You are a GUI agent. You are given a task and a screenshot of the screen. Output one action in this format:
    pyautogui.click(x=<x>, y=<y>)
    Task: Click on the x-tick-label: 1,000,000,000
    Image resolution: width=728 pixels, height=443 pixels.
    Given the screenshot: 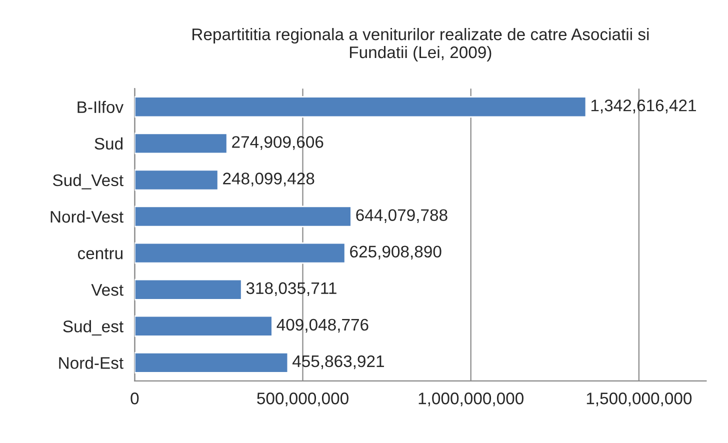 What is the action you would take?
    pyautogui.click(x=471, y=399)
    